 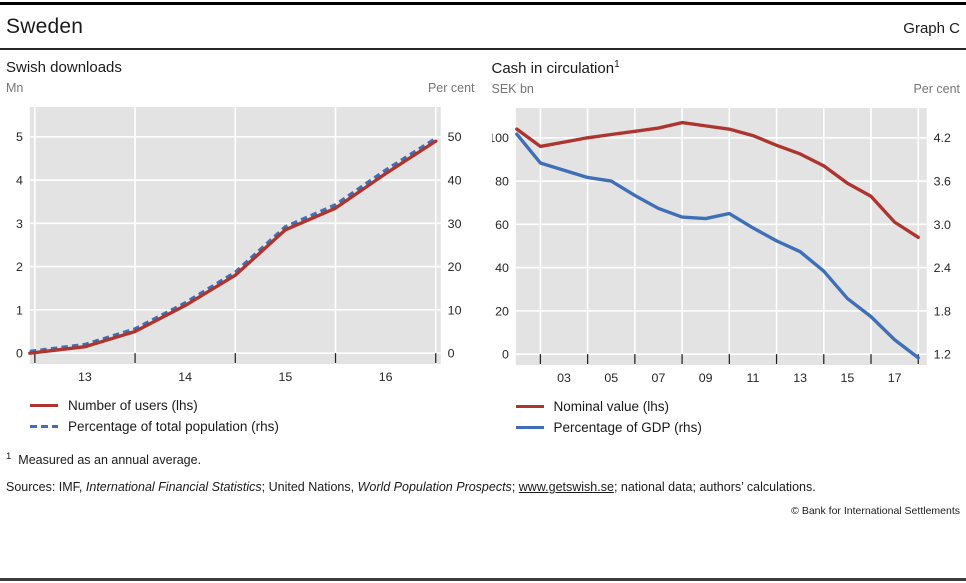 I want to click on svg-text: 03, so click(x=564, y=378).